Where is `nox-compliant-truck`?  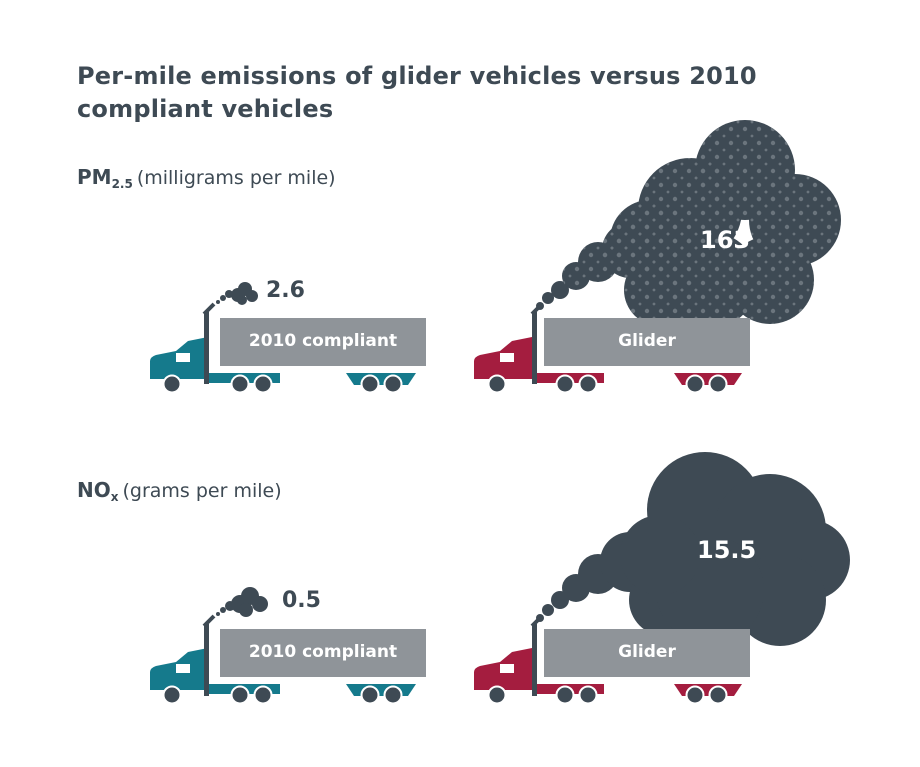
nox-compliant-truck is located at coordinates (288, 659).